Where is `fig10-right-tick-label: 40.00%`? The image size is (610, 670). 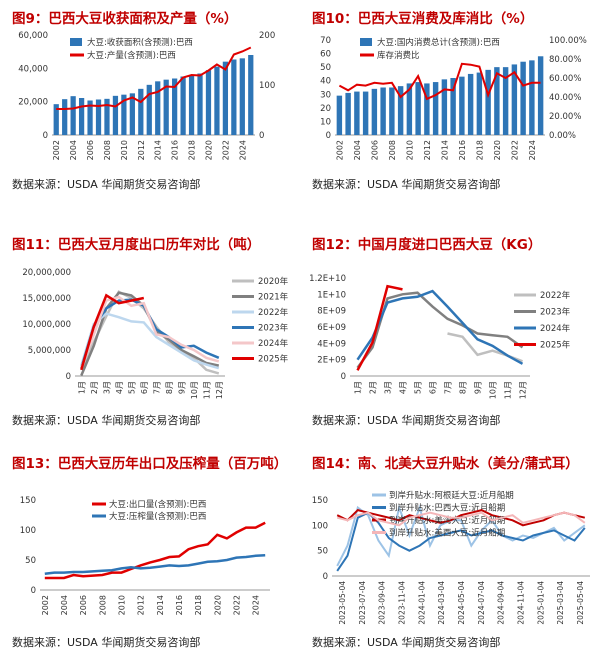 fig10-right-tick-label: 40.00% is located at coordinates (565, 98).